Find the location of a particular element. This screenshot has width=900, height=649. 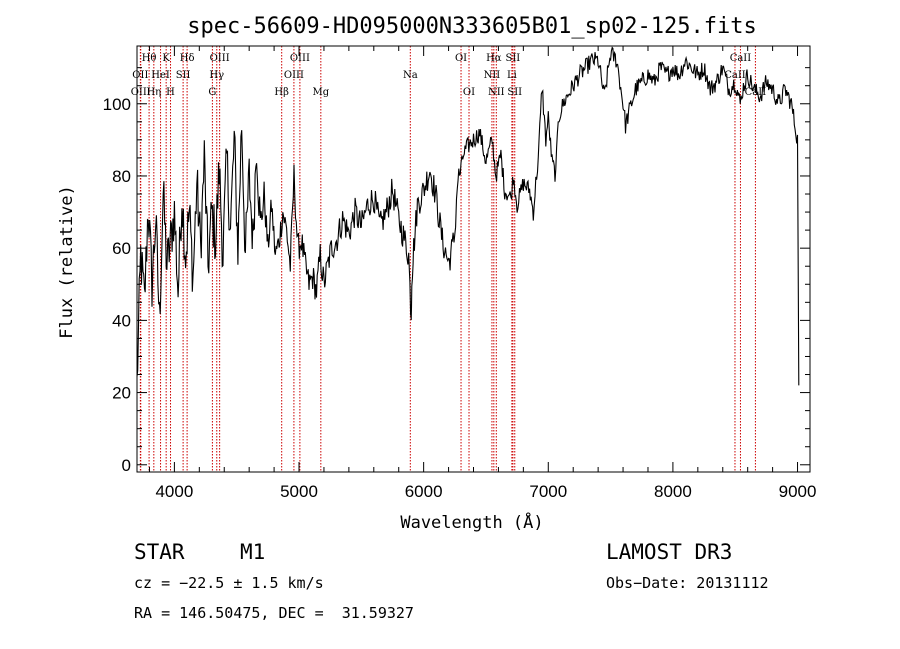

spectral-line-label: OII is located at coordinates (140, 75).